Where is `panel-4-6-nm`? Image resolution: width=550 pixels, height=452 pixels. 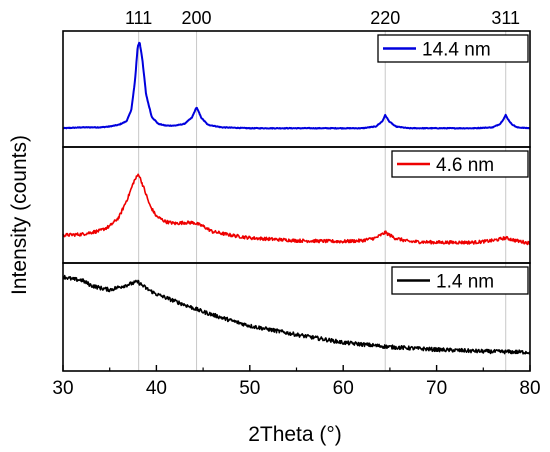 panel-4-6-nm is located at coordinates (296, 209).